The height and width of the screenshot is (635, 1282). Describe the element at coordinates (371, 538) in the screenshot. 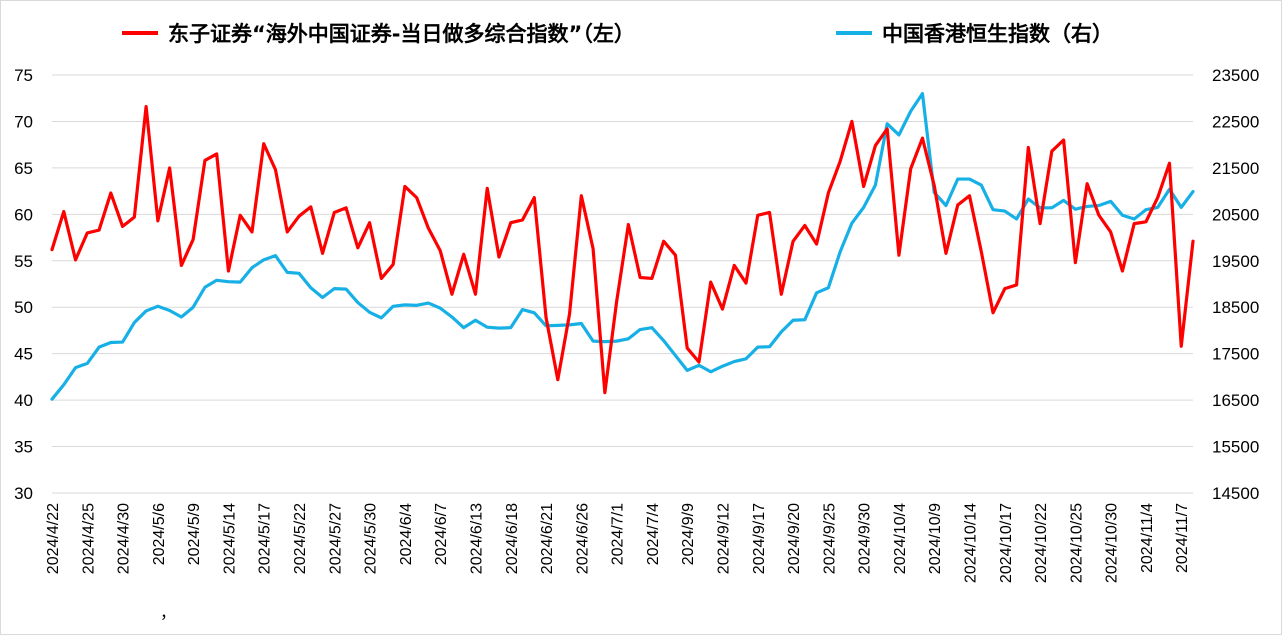

I see `x-tick-label: 2024/5/30` at that location.